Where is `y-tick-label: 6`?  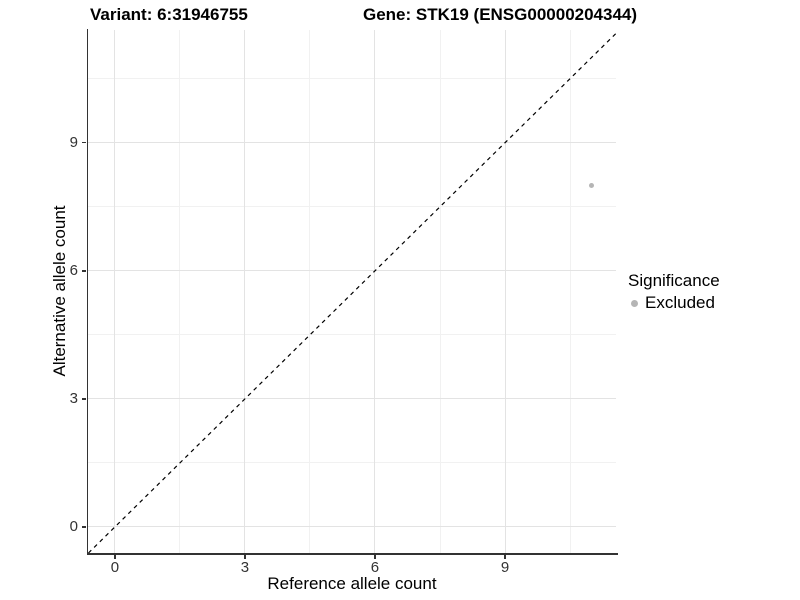
y-tick-label: 6 is located at coordinates (73, 270).